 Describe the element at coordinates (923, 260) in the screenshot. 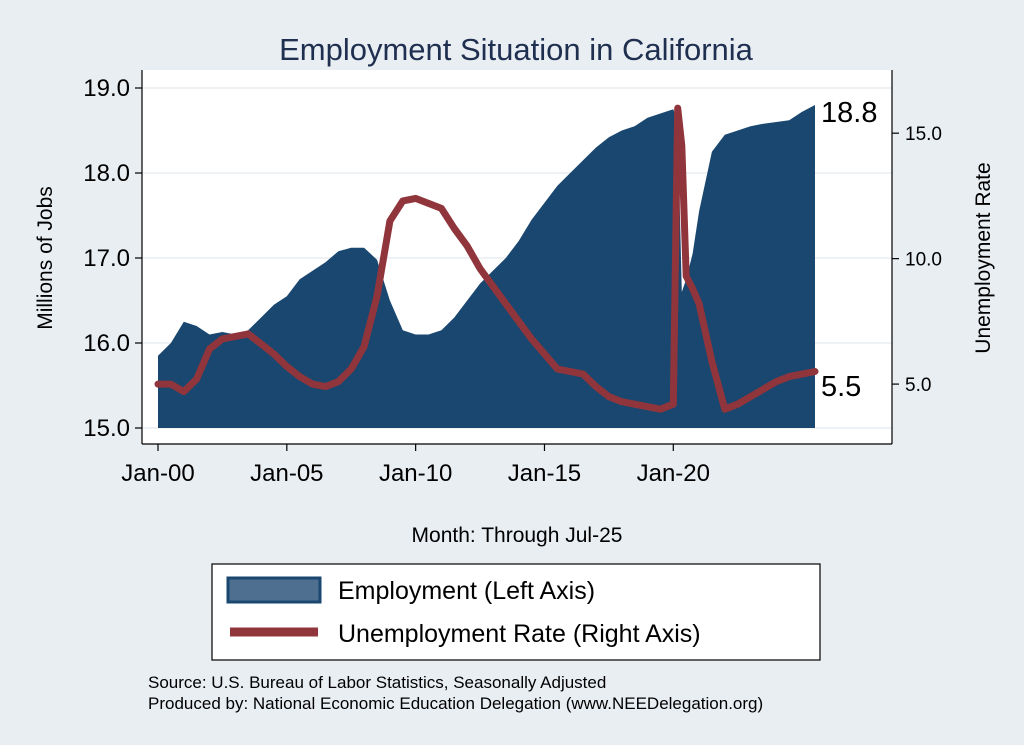

I see `y-right-tick-label: 10.0` at that location.